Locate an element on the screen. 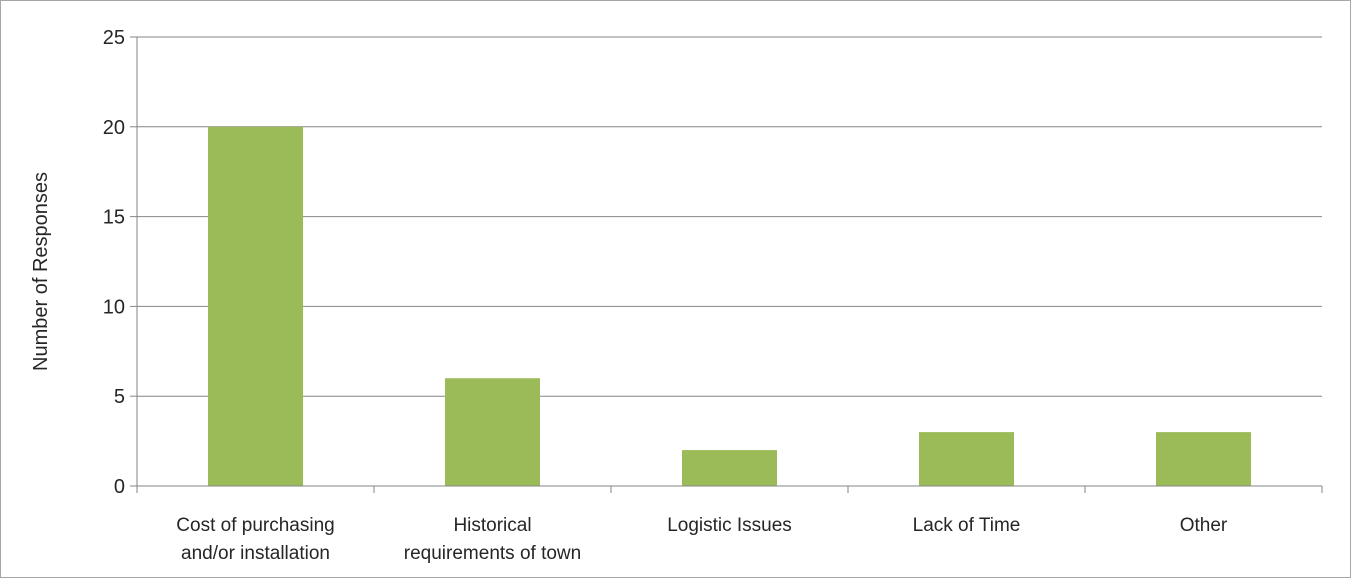 This screenshot has height=578, width=1351. x-category-label: Logistic Issues is located at coordinates (729, 525).